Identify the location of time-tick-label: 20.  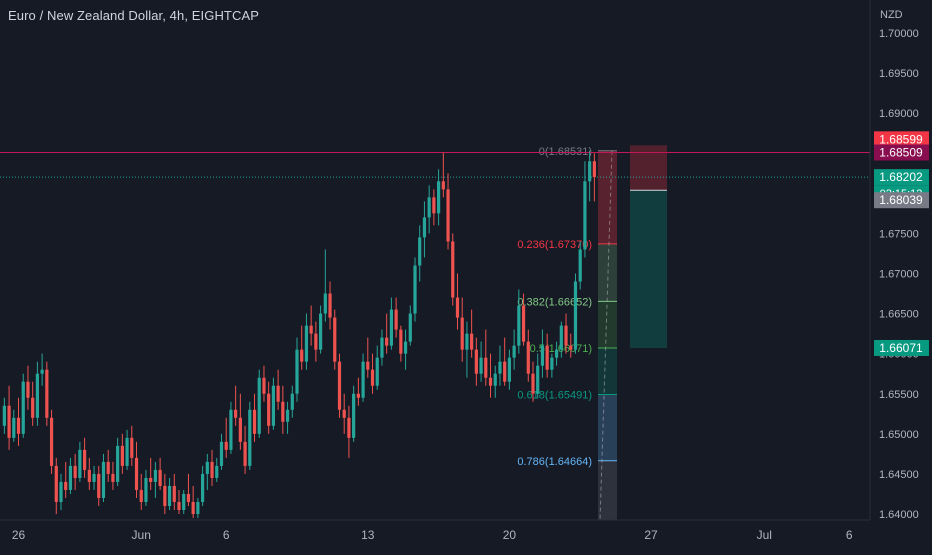
(510, 535).